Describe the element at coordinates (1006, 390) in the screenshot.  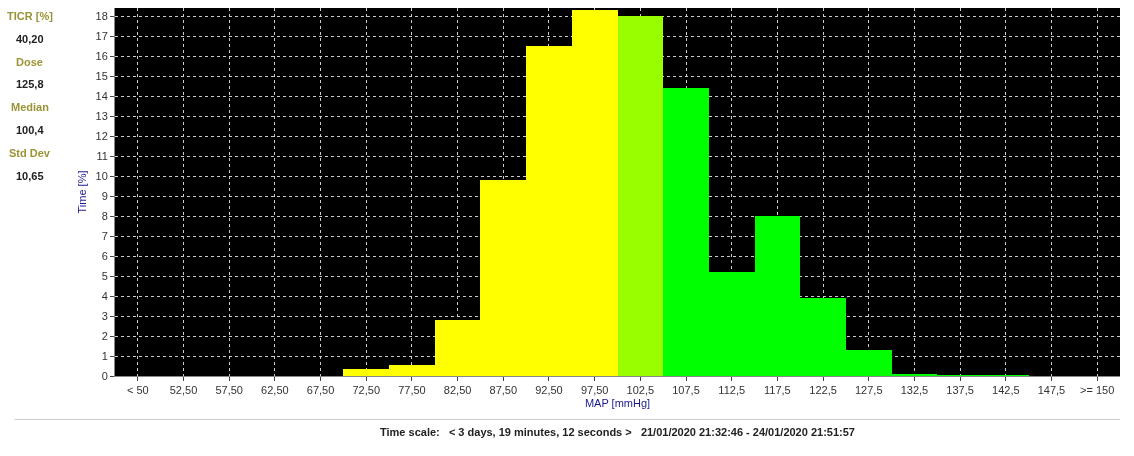
I see `x-tick-label: 142,5` at that location.